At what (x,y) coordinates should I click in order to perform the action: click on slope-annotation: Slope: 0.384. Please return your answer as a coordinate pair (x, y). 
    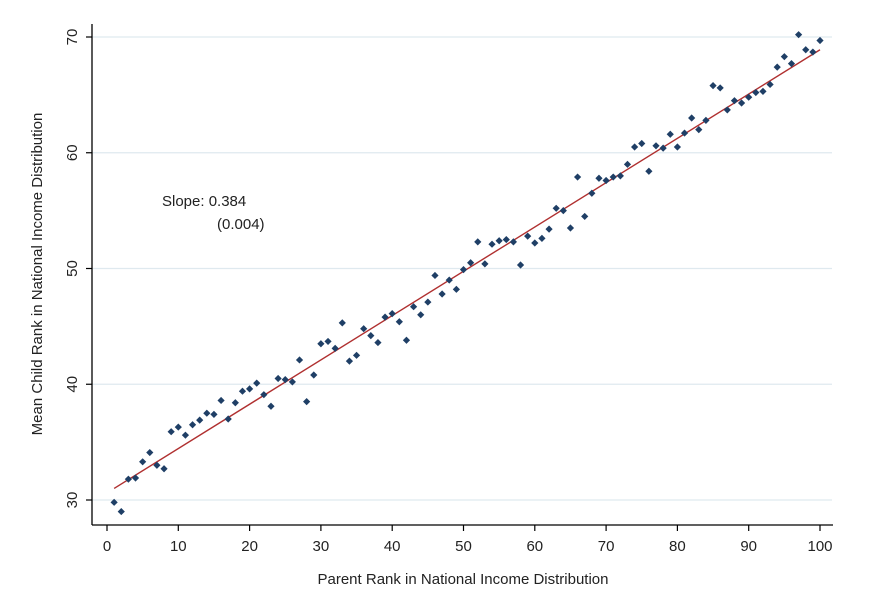
    Looking at the image, I should click on (204, 201).